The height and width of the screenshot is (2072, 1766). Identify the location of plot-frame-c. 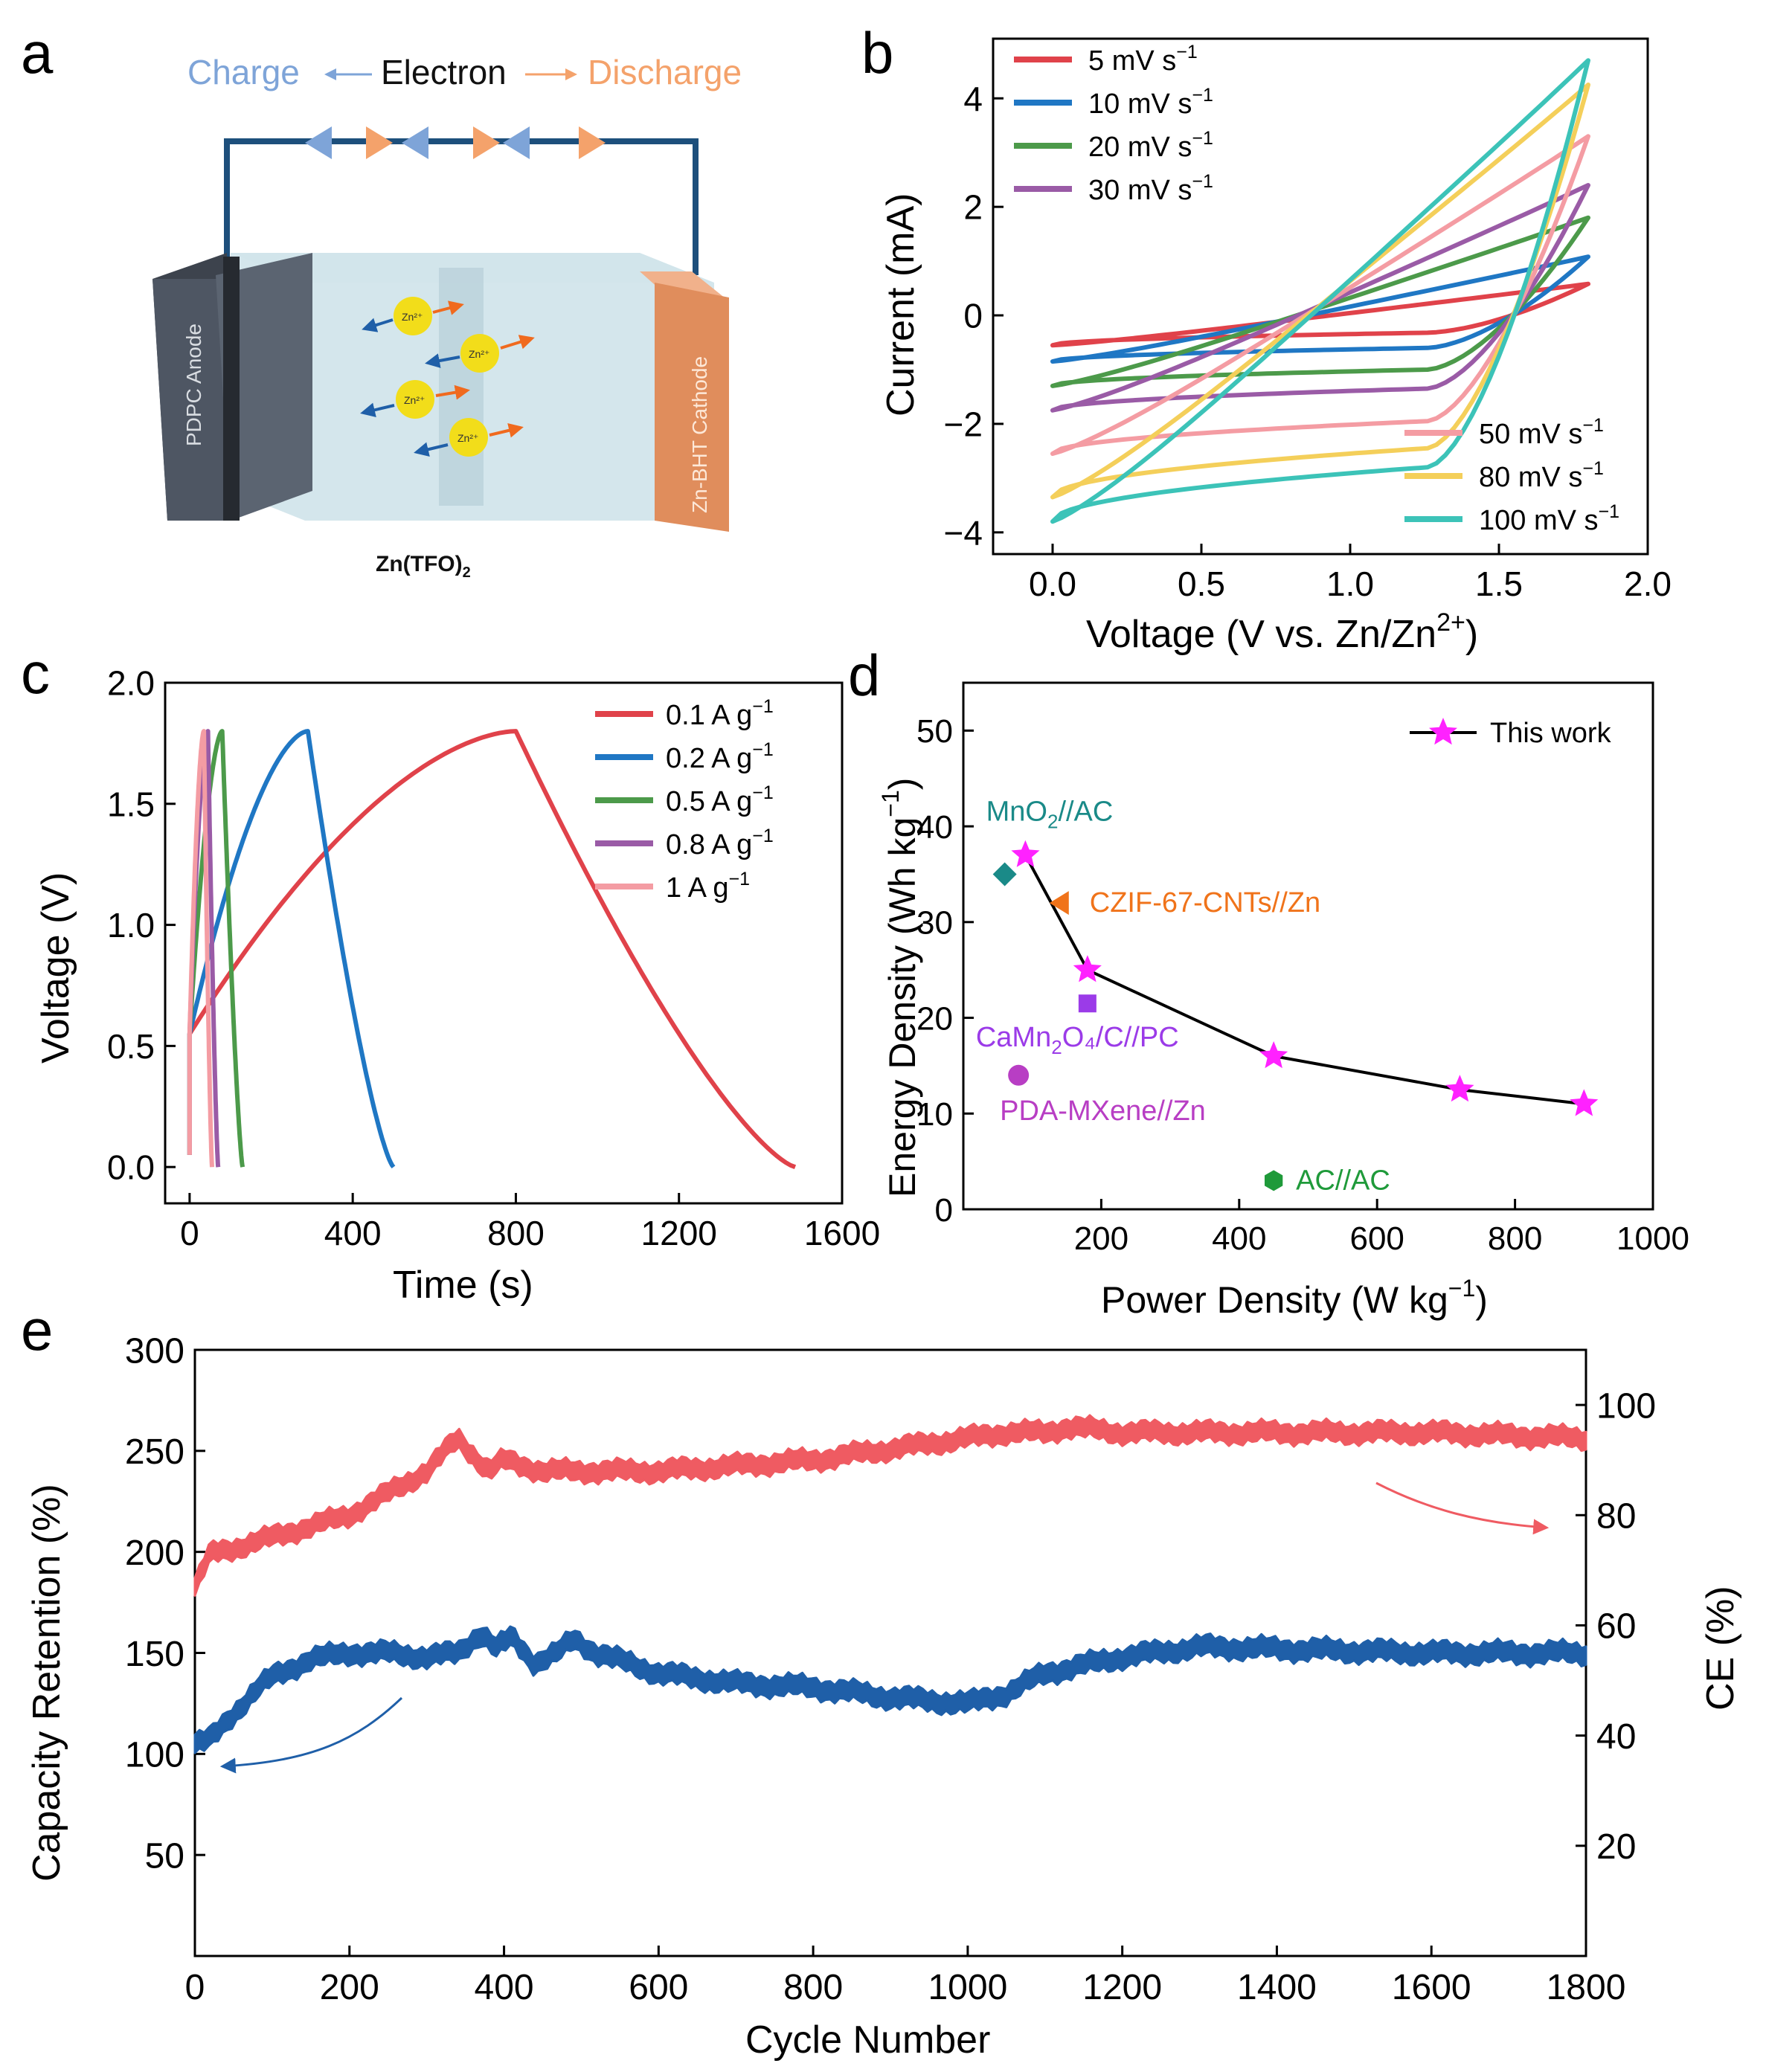
(504, 943).